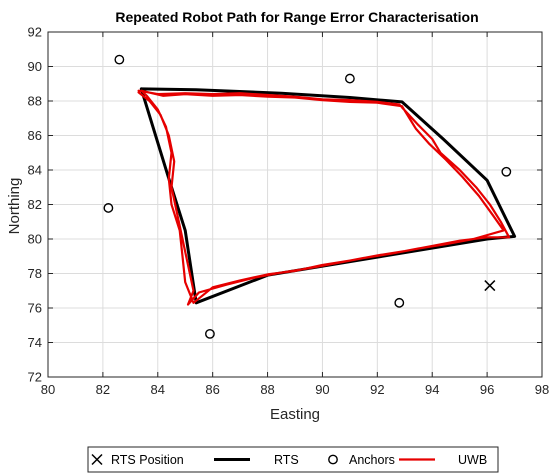  I want to click on x-tick-label: 90, so click(322, 389).